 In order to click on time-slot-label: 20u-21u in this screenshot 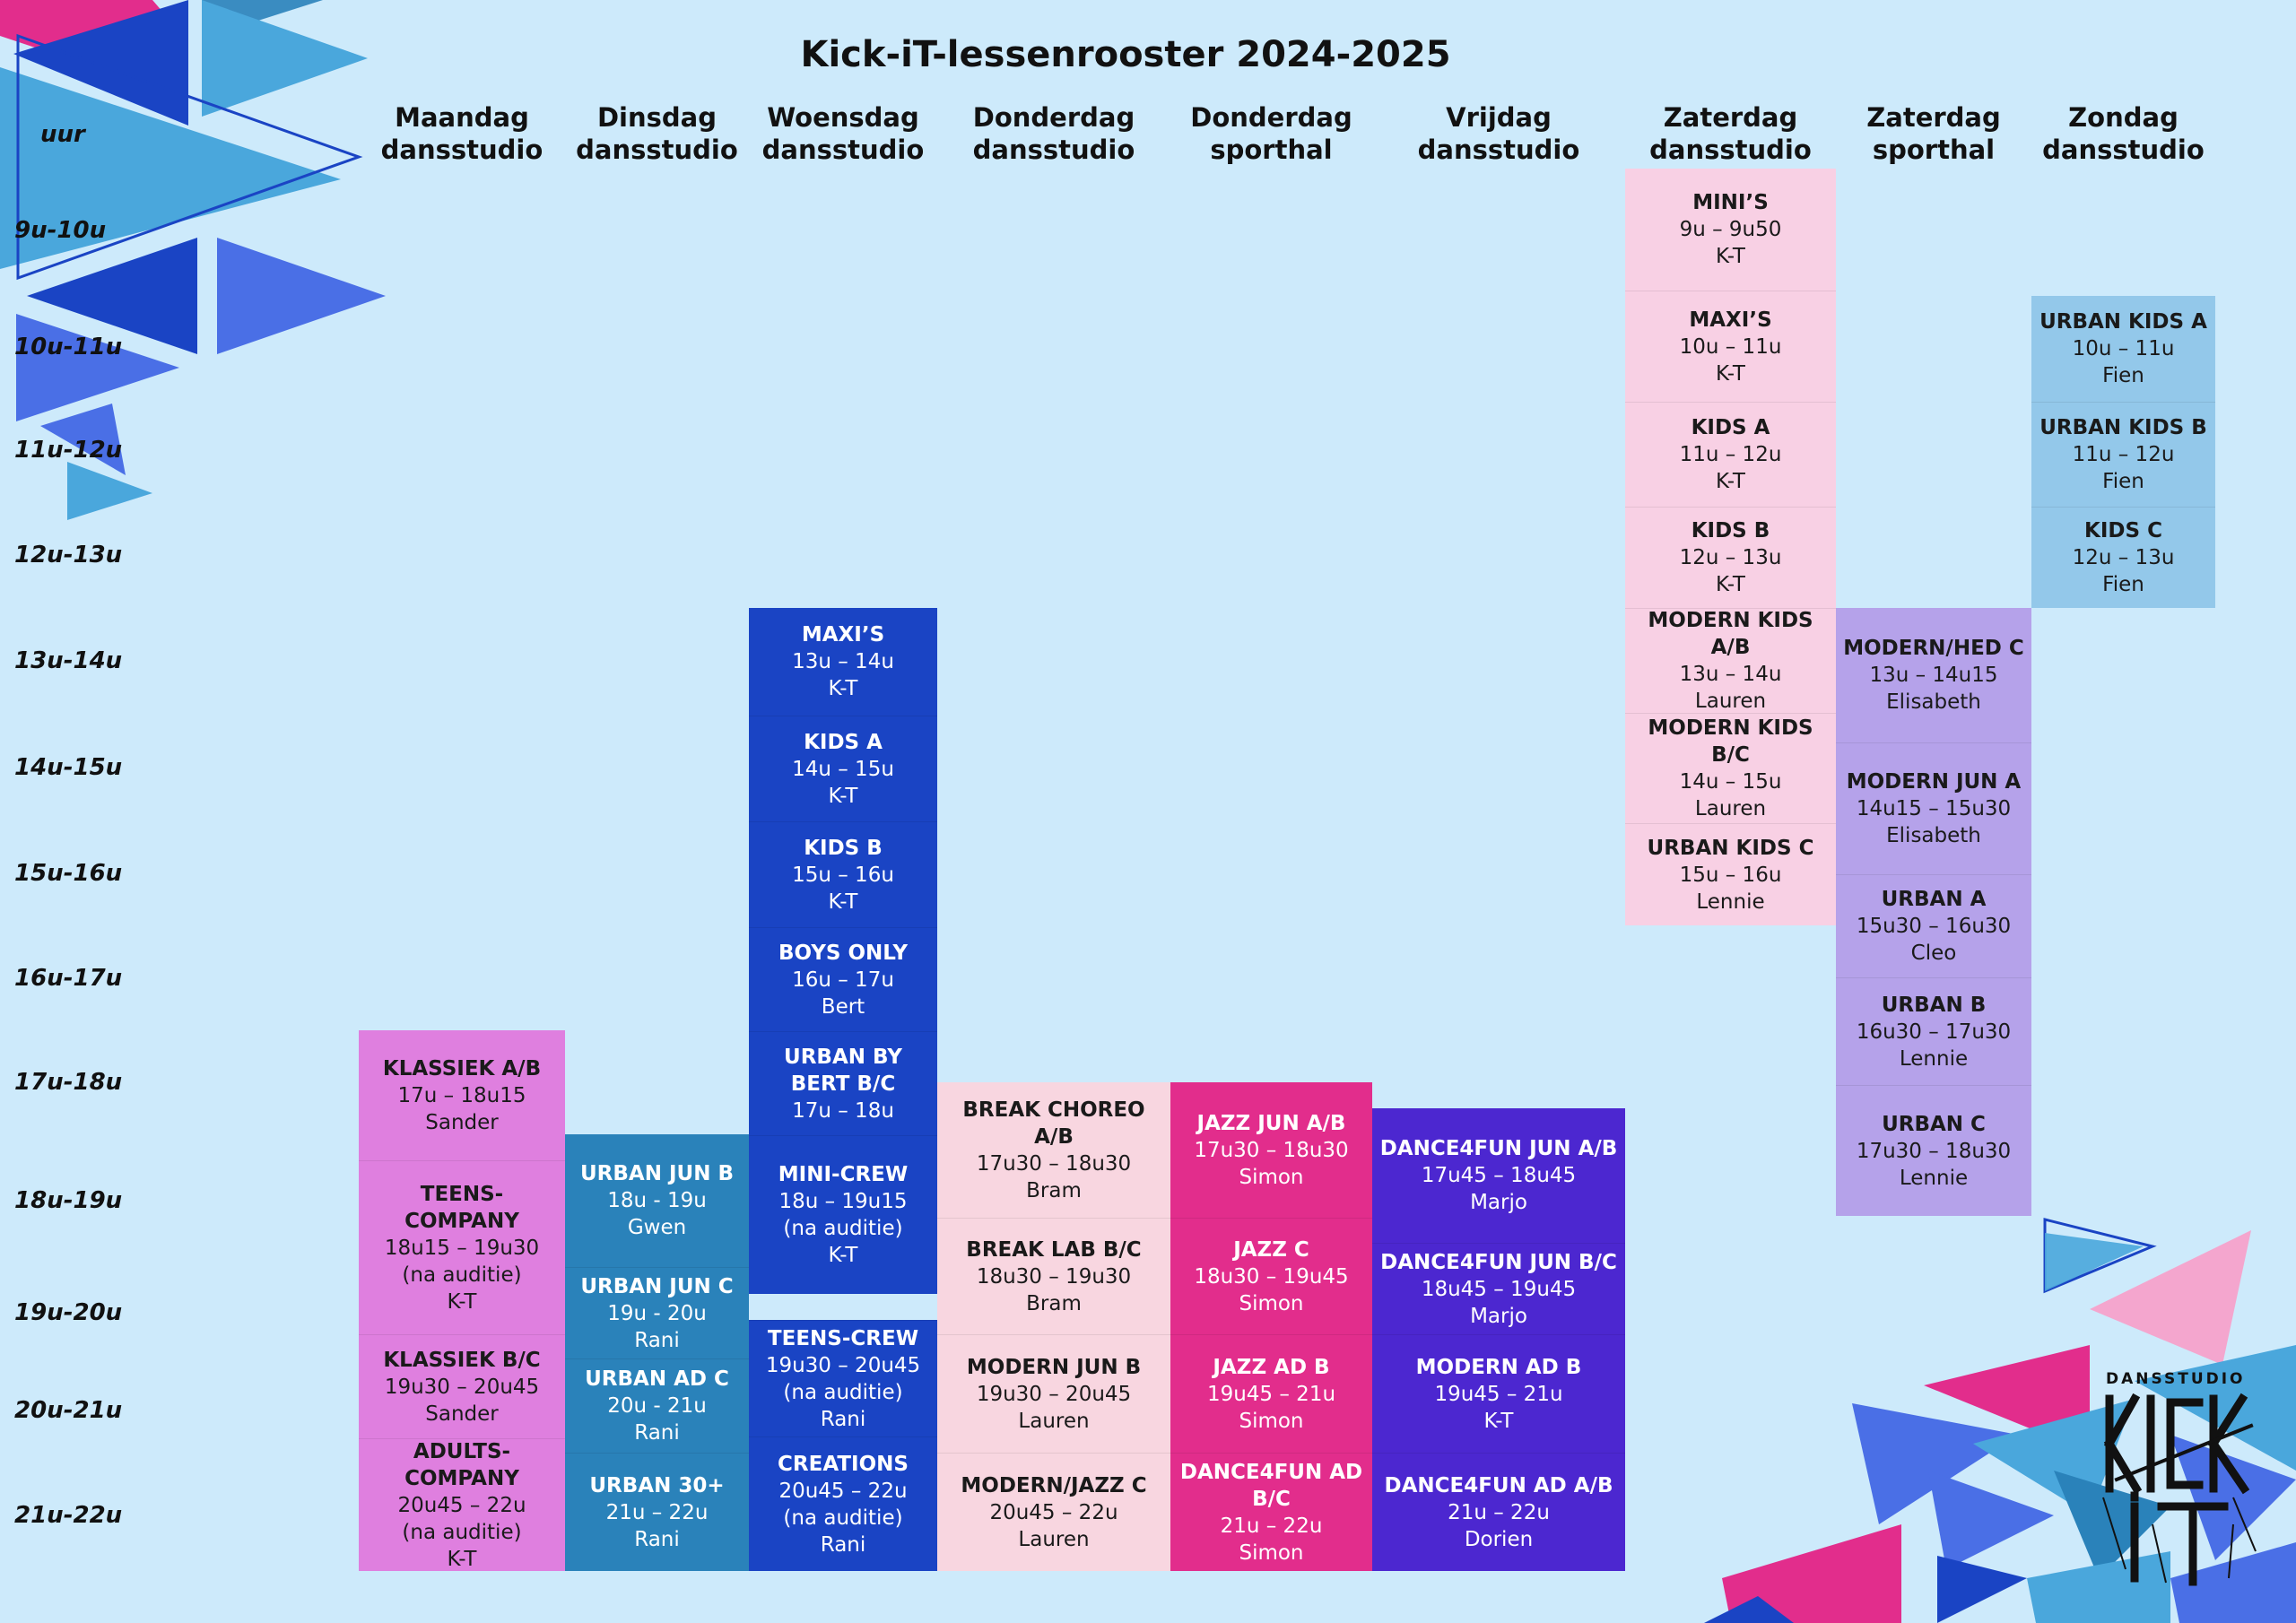, I will do `click(68, 1410)`.